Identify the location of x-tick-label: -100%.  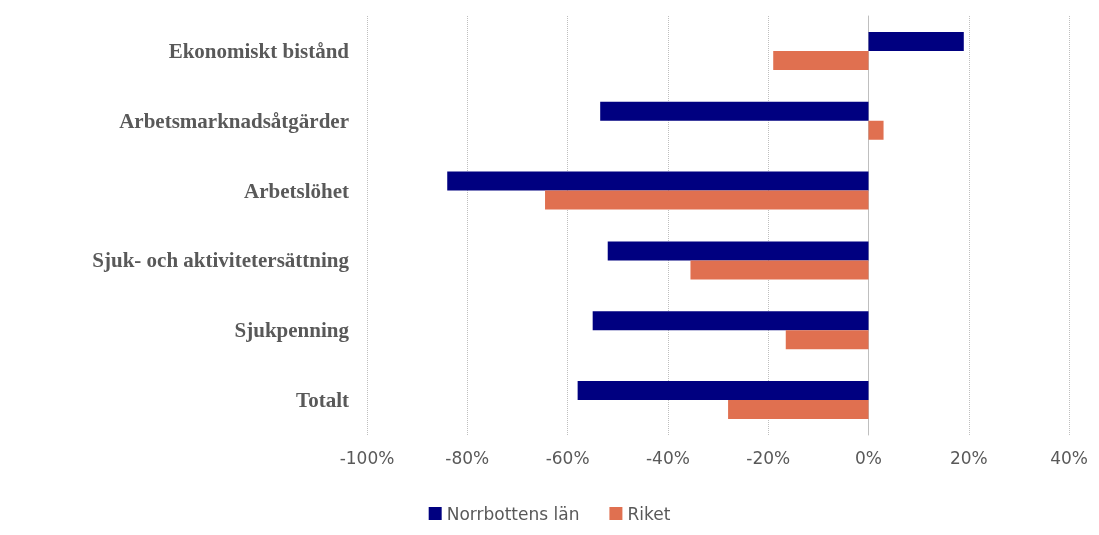
(367, 457).